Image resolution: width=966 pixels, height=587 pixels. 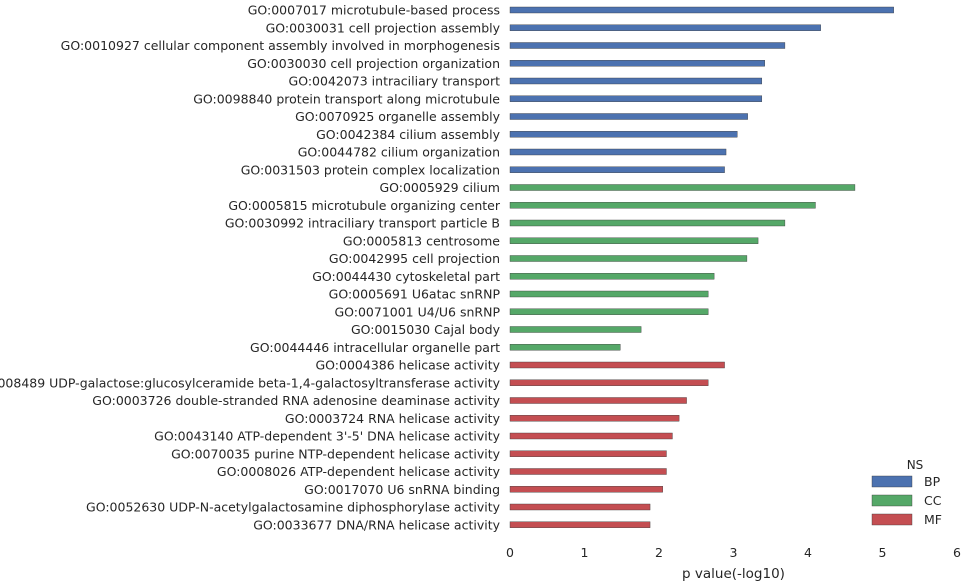 What do you see at coordinates (375, 347) in the screenshot?
I see `category-label: GO:0044446 intracellular organelle part` at bounding box center [375, 347].